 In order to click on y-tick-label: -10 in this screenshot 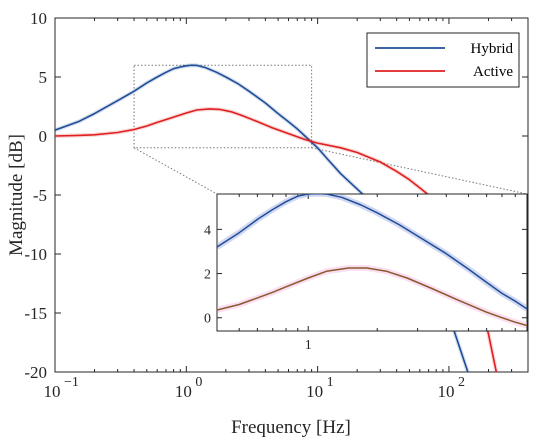, I will do `click(35, 254)`.